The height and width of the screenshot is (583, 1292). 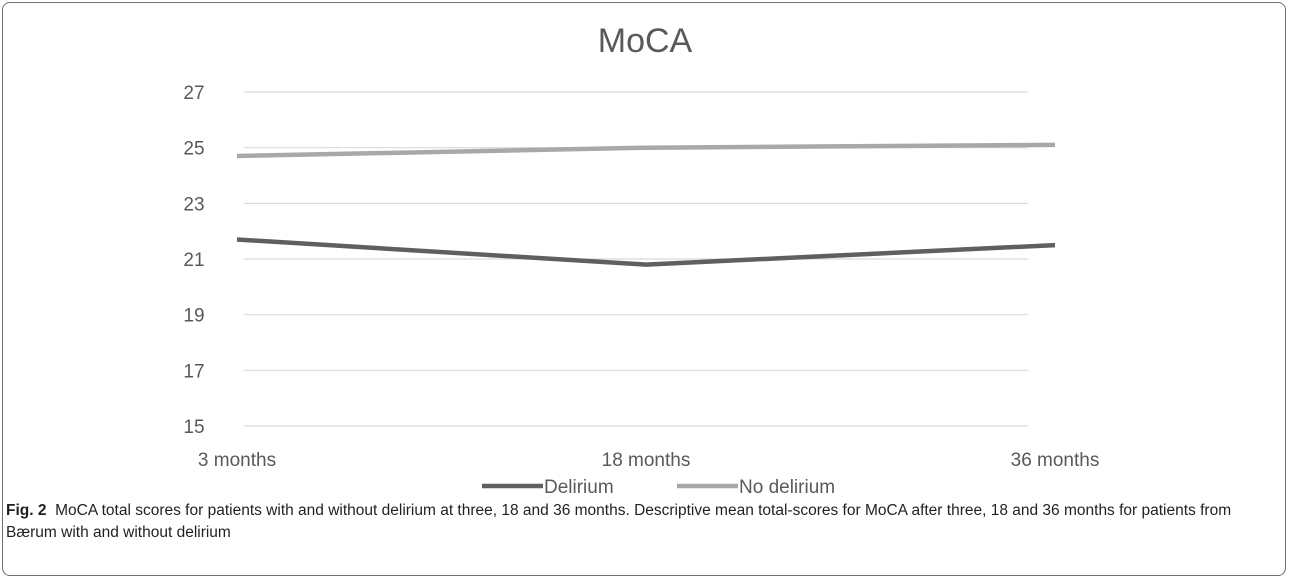 I want to click on legend-item: No delirium, so click(x=756, y=487).